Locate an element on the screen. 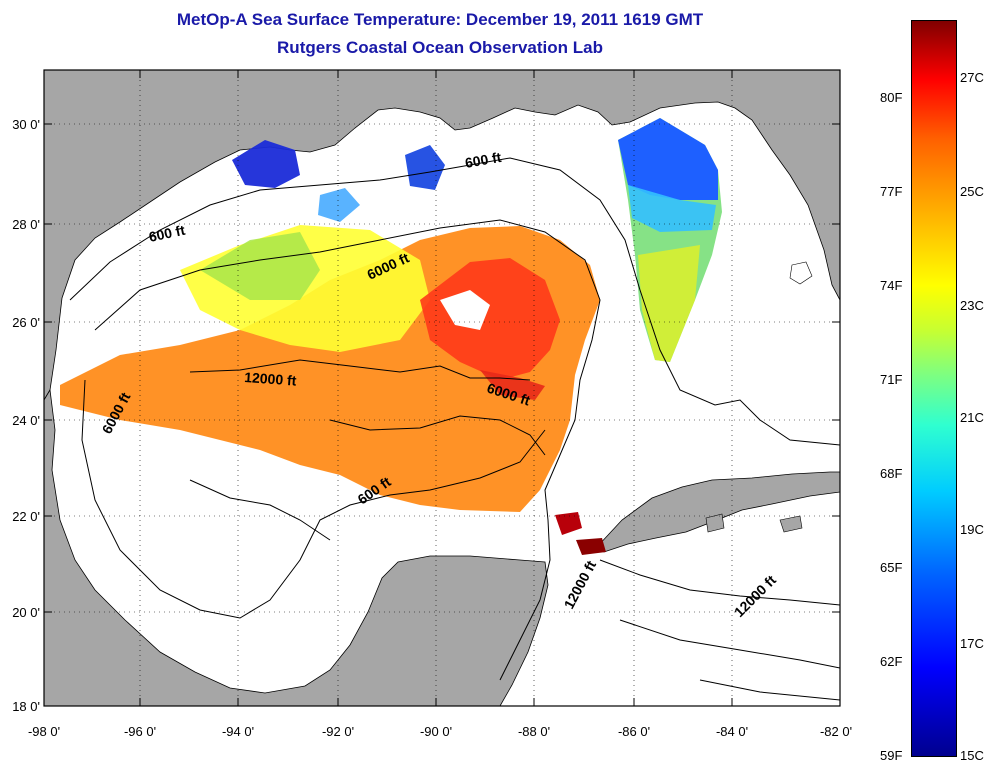 Image resolution: width=992 pixels, height=770 pixels. colorbar-f-label: 71F is located at coordinates (891, 379).